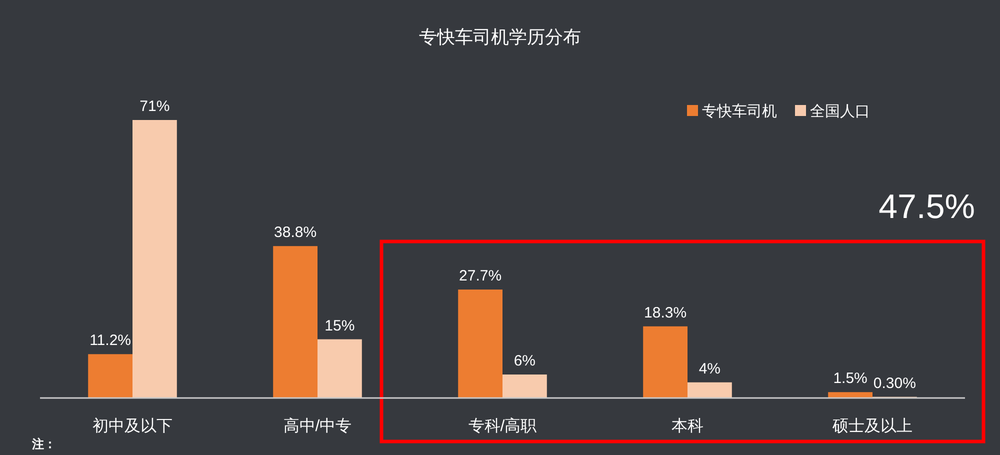  Describe the element at coordinates (872, 426) in the screenshot. I see `category-label: 硕士及以上` at that location.